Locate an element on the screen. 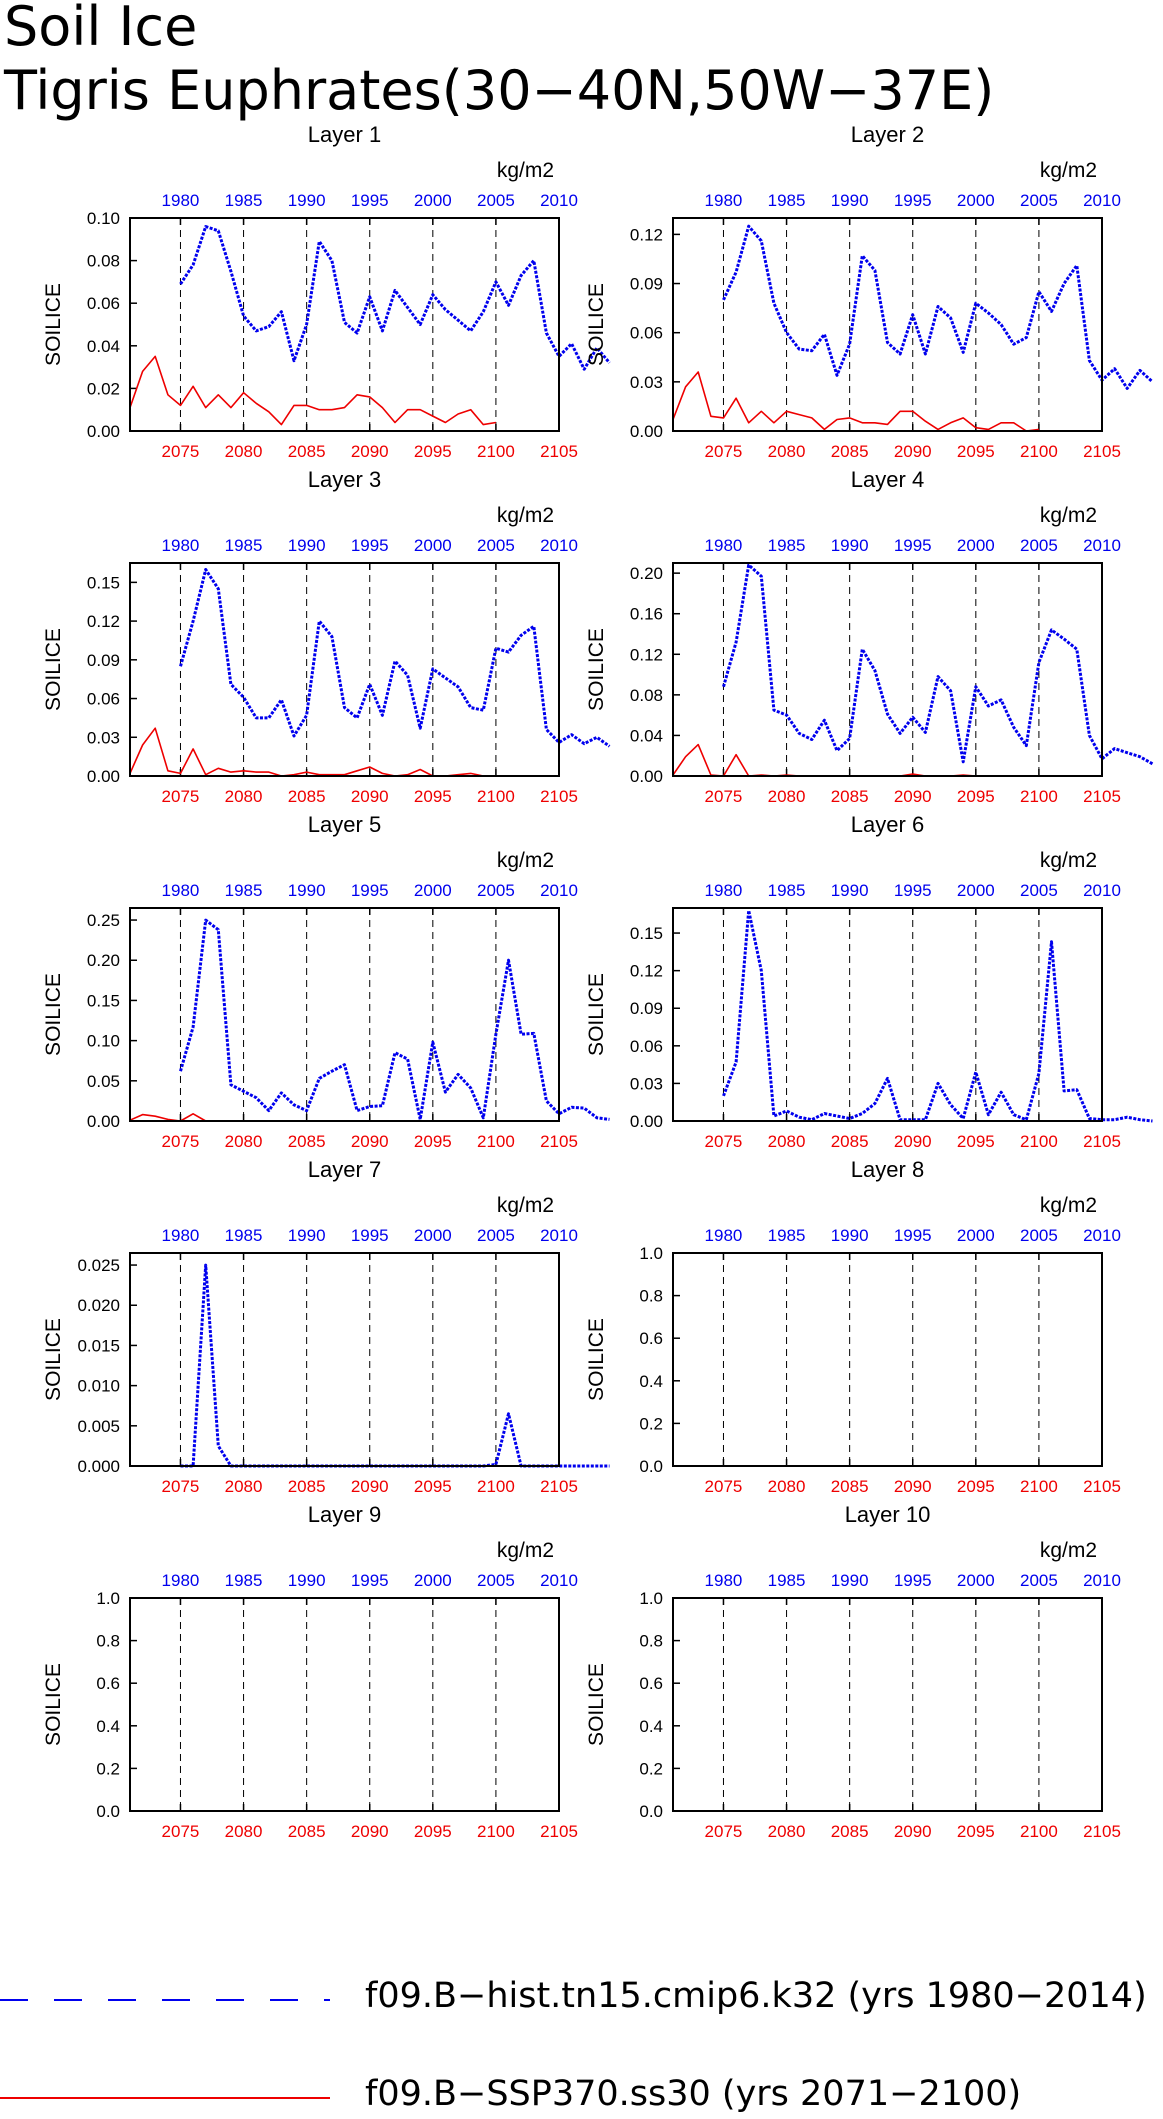  y-tick-label: 0.04 is located at coordinates (103, 346).